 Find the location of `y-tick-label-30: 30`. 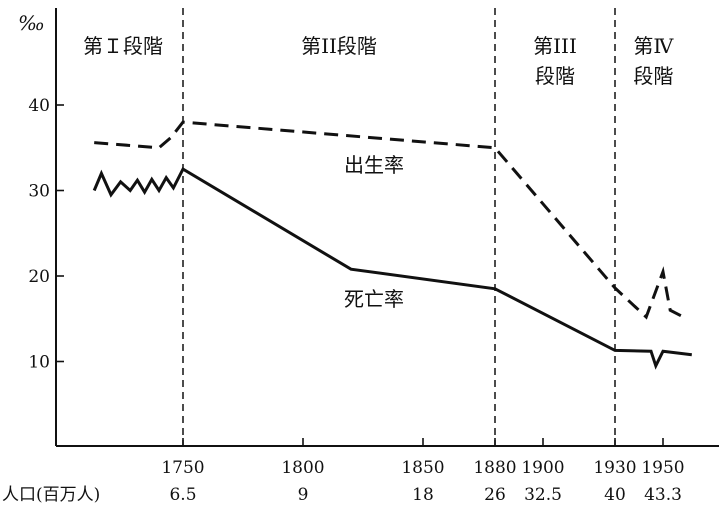

y-tick-label-30: 30 is located at coordinates (39, 192).